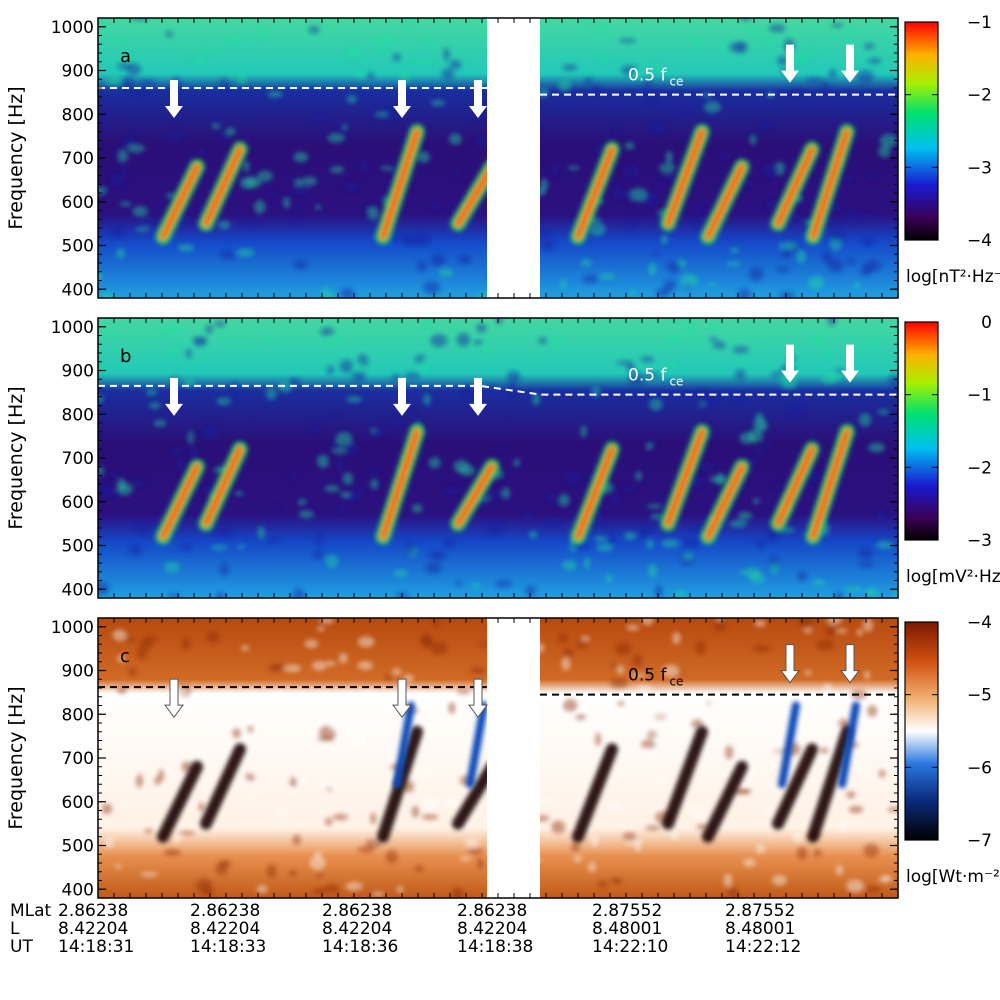  Describe the element at coordinates (953, 277) in the screenshot. I see `colorbar-unit-label: log[nT²·Hz⁻¹]` at that location.